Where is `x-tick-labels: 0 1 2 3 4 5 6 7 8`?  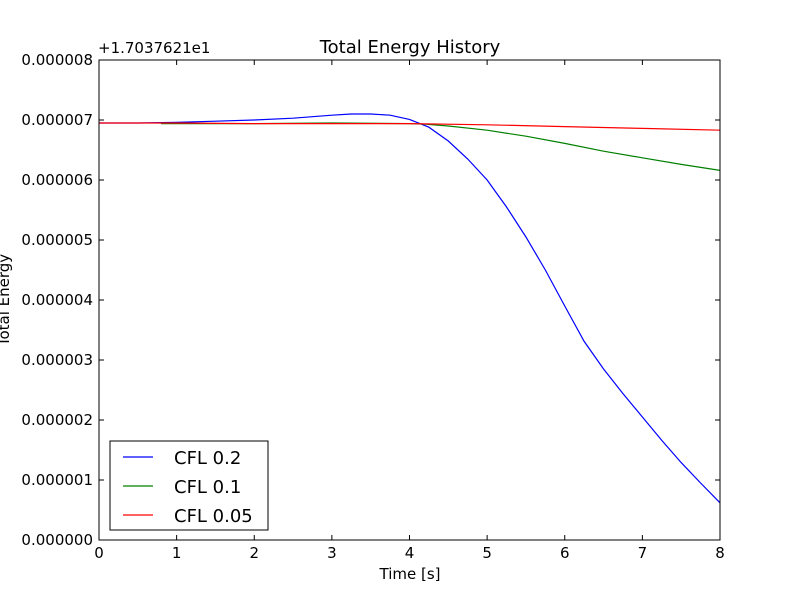
x-tick-labels: 0 1 2 3 4 5 6 7 8 is located at coordinates (409, 553).